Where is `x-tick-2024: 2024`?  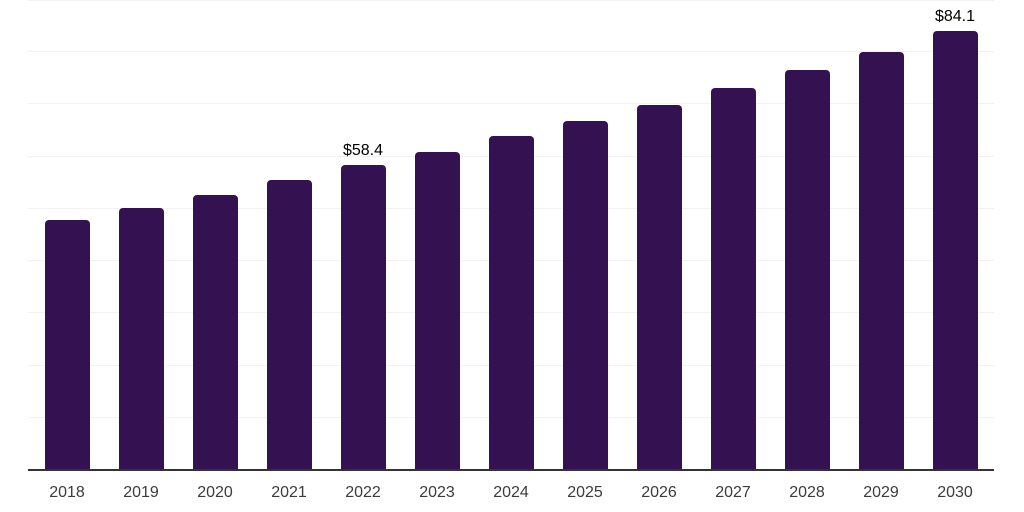
x-tick-2024: 2024 is located at coordinates (511, 492).